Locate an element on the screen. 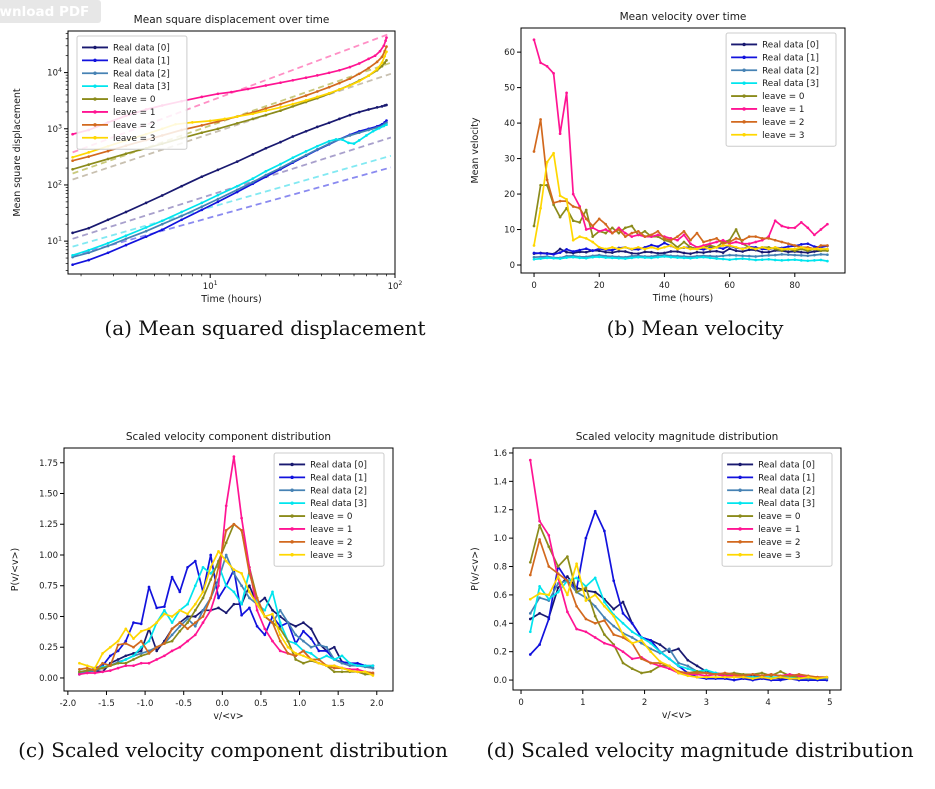 Image resolution: width=935 pixels, height=789 pixels. series-real-data-2- is located at coordinates (229, 190).